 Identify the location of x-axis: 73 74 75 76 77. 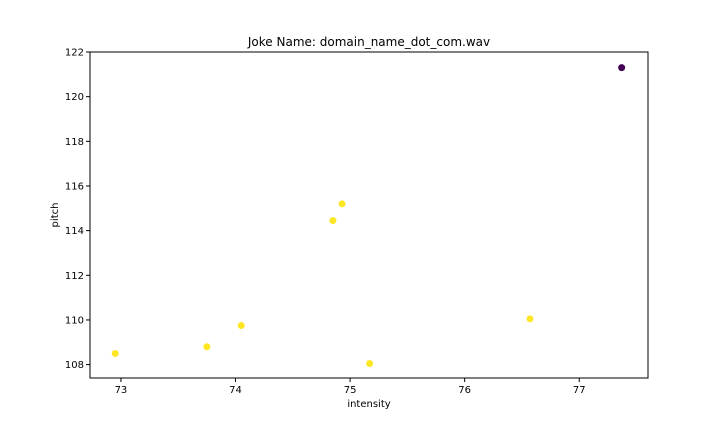
(350, 387).